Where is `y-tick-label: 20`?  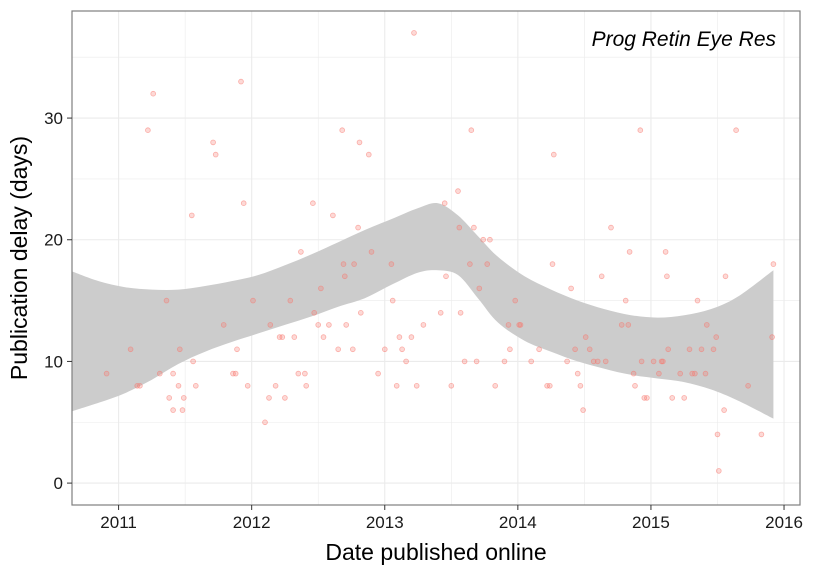
y-tick-label: 20 is located at coordinates (53, 240).